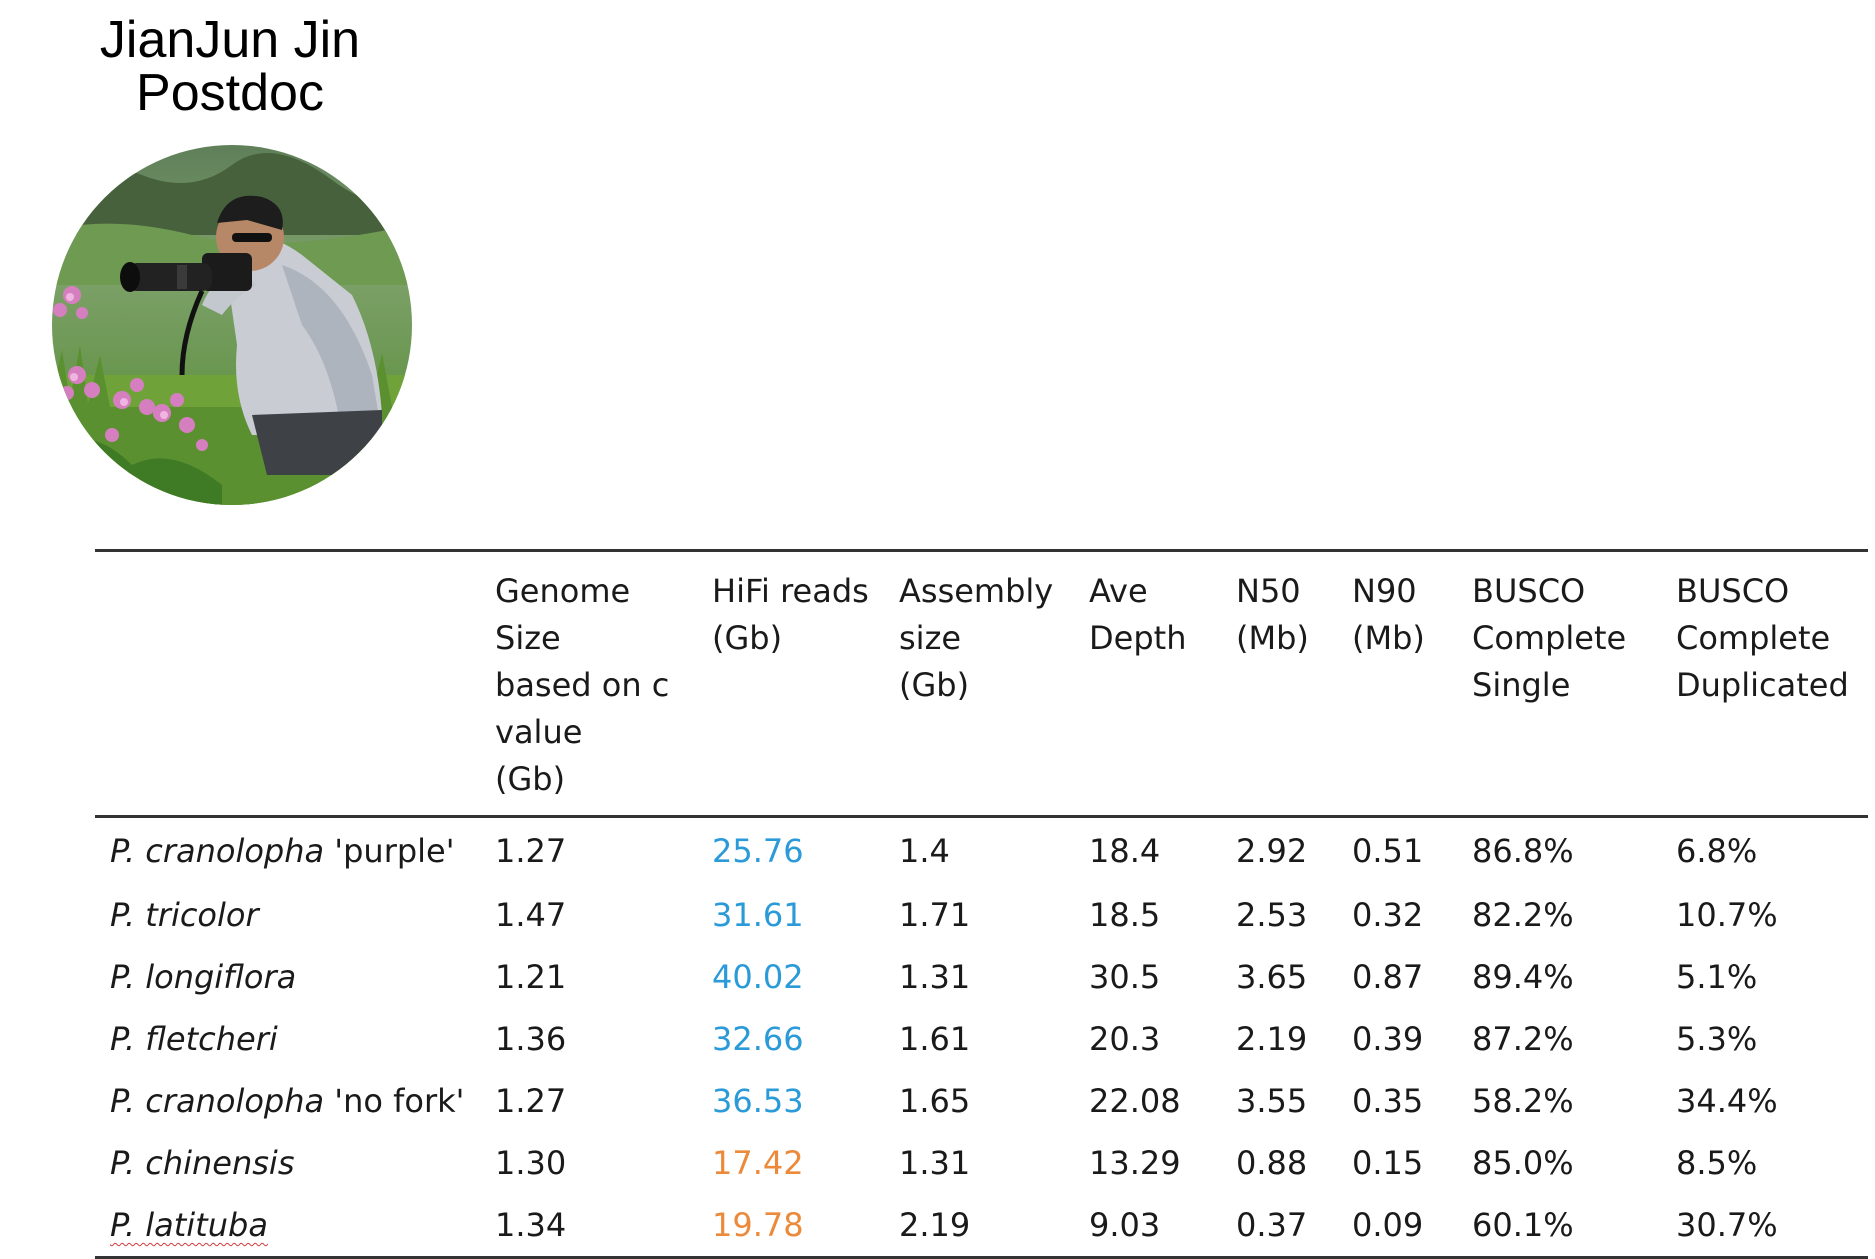 The width and height of the screenshot is (1875, 1259). Describe the element at coordinates (1268, 591) in the screenshot. I see `header-line: N50` at that location.